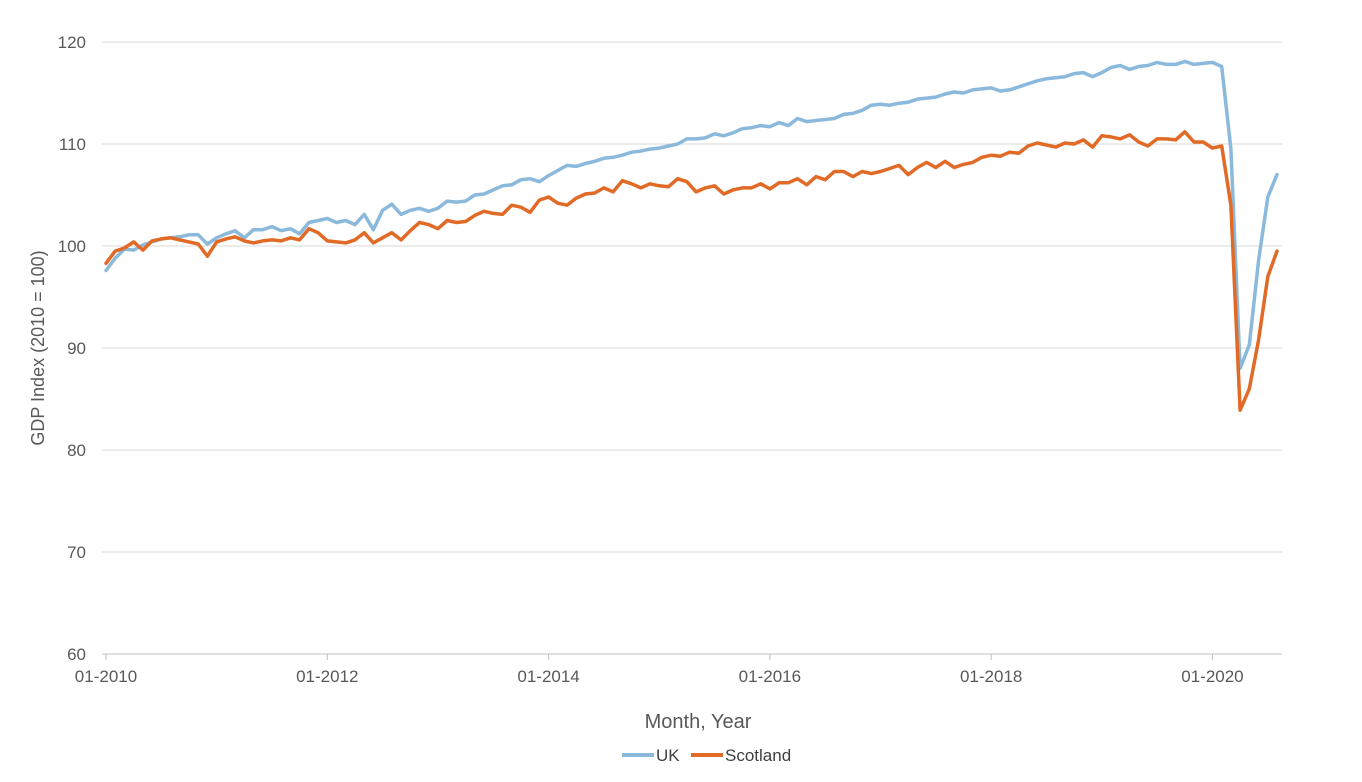 This screenshot has width=1362, height=782. I want to click on y-tick-label: 60, so click(76, 654).